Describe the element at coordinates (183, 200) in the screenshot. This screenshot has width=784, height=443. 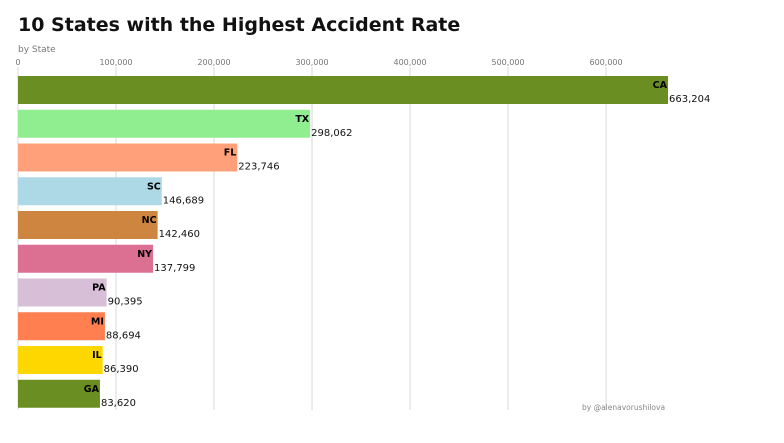
I see `bar-value-label: 146,689` at that location.